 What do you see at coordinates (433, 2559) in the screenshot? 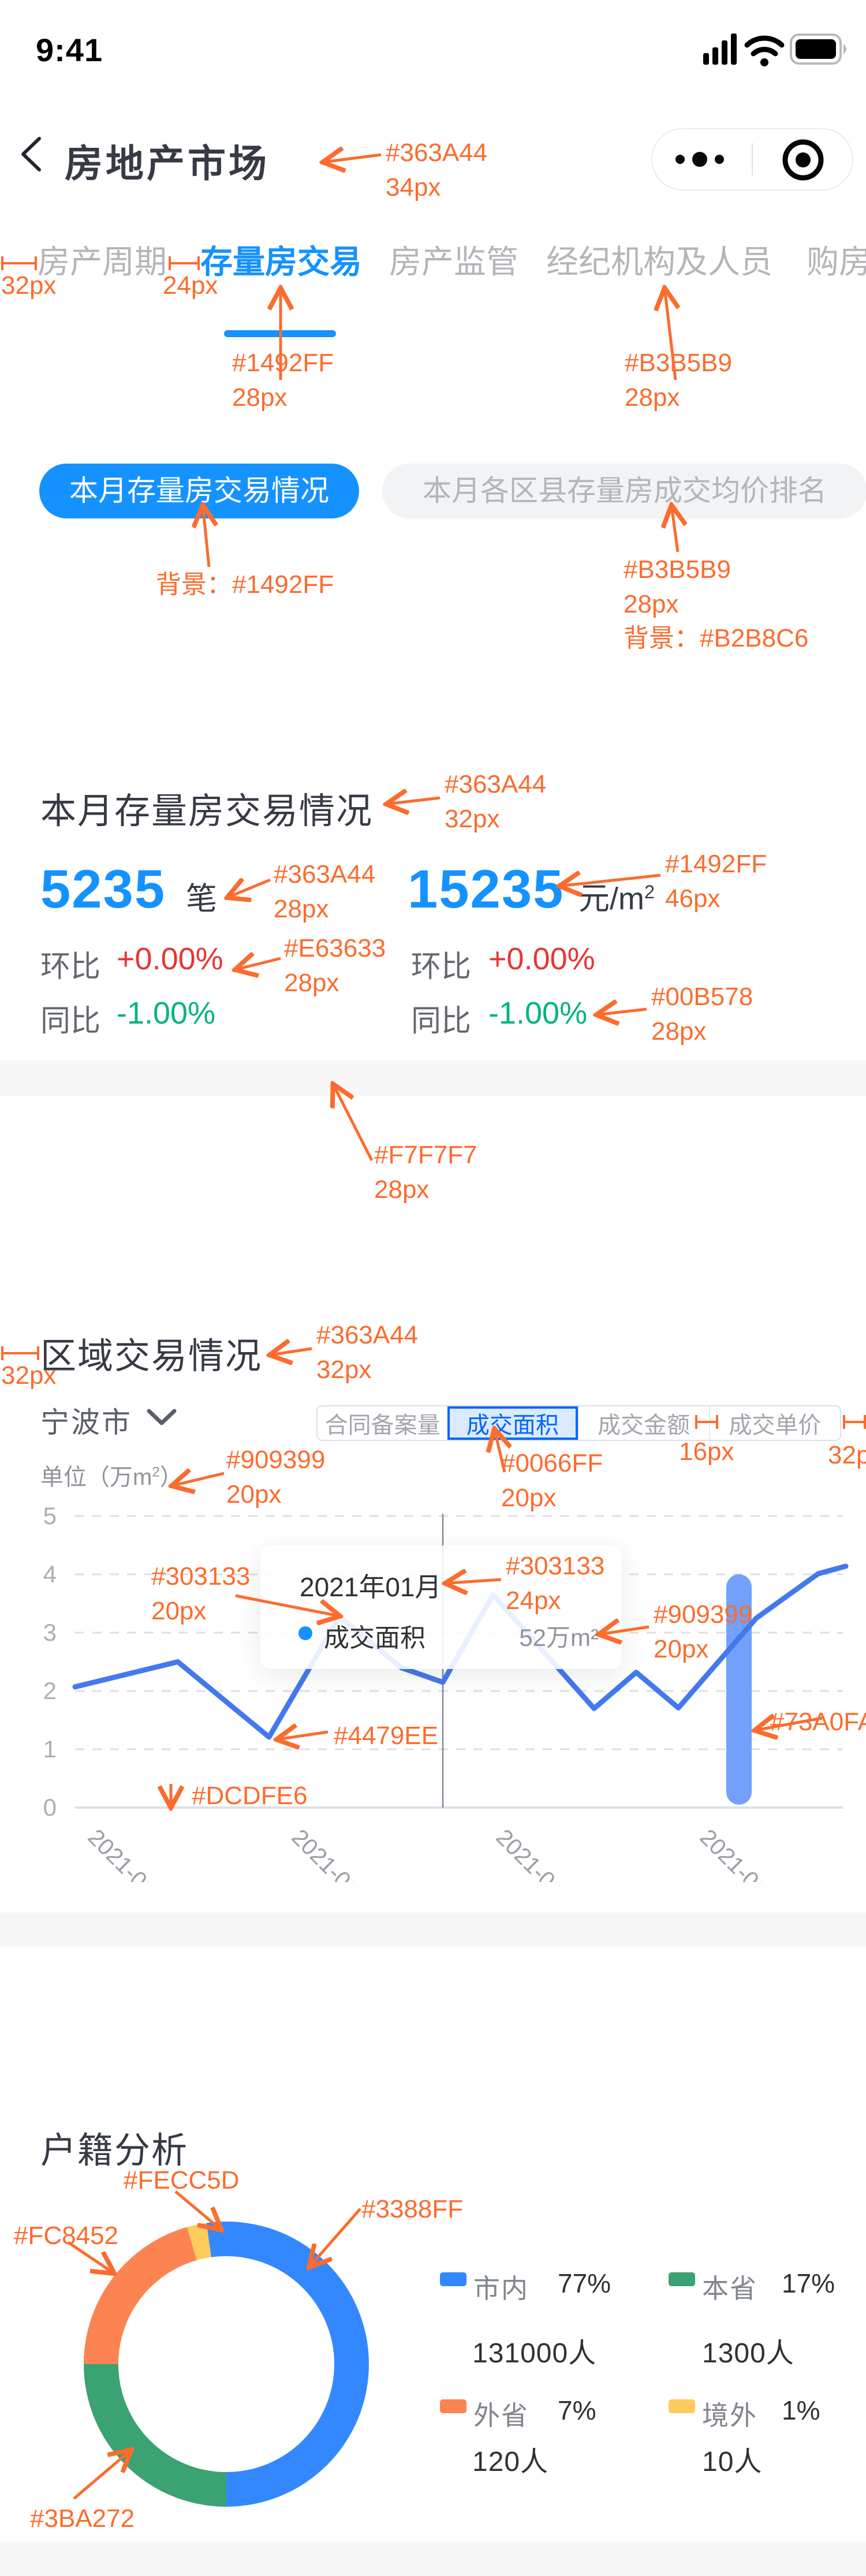
I see `bottom-divider-band` at bounding box center [433, 2559].